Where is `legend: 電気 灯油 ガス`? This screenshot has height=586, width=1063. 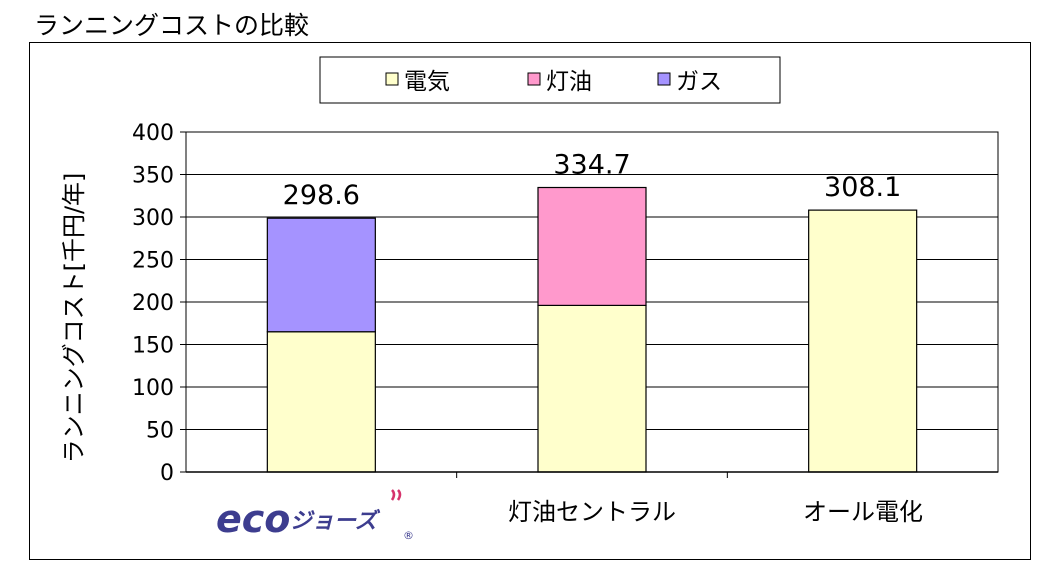 legend: 電気 灯油 ガス is located at coordinates (550, 80).